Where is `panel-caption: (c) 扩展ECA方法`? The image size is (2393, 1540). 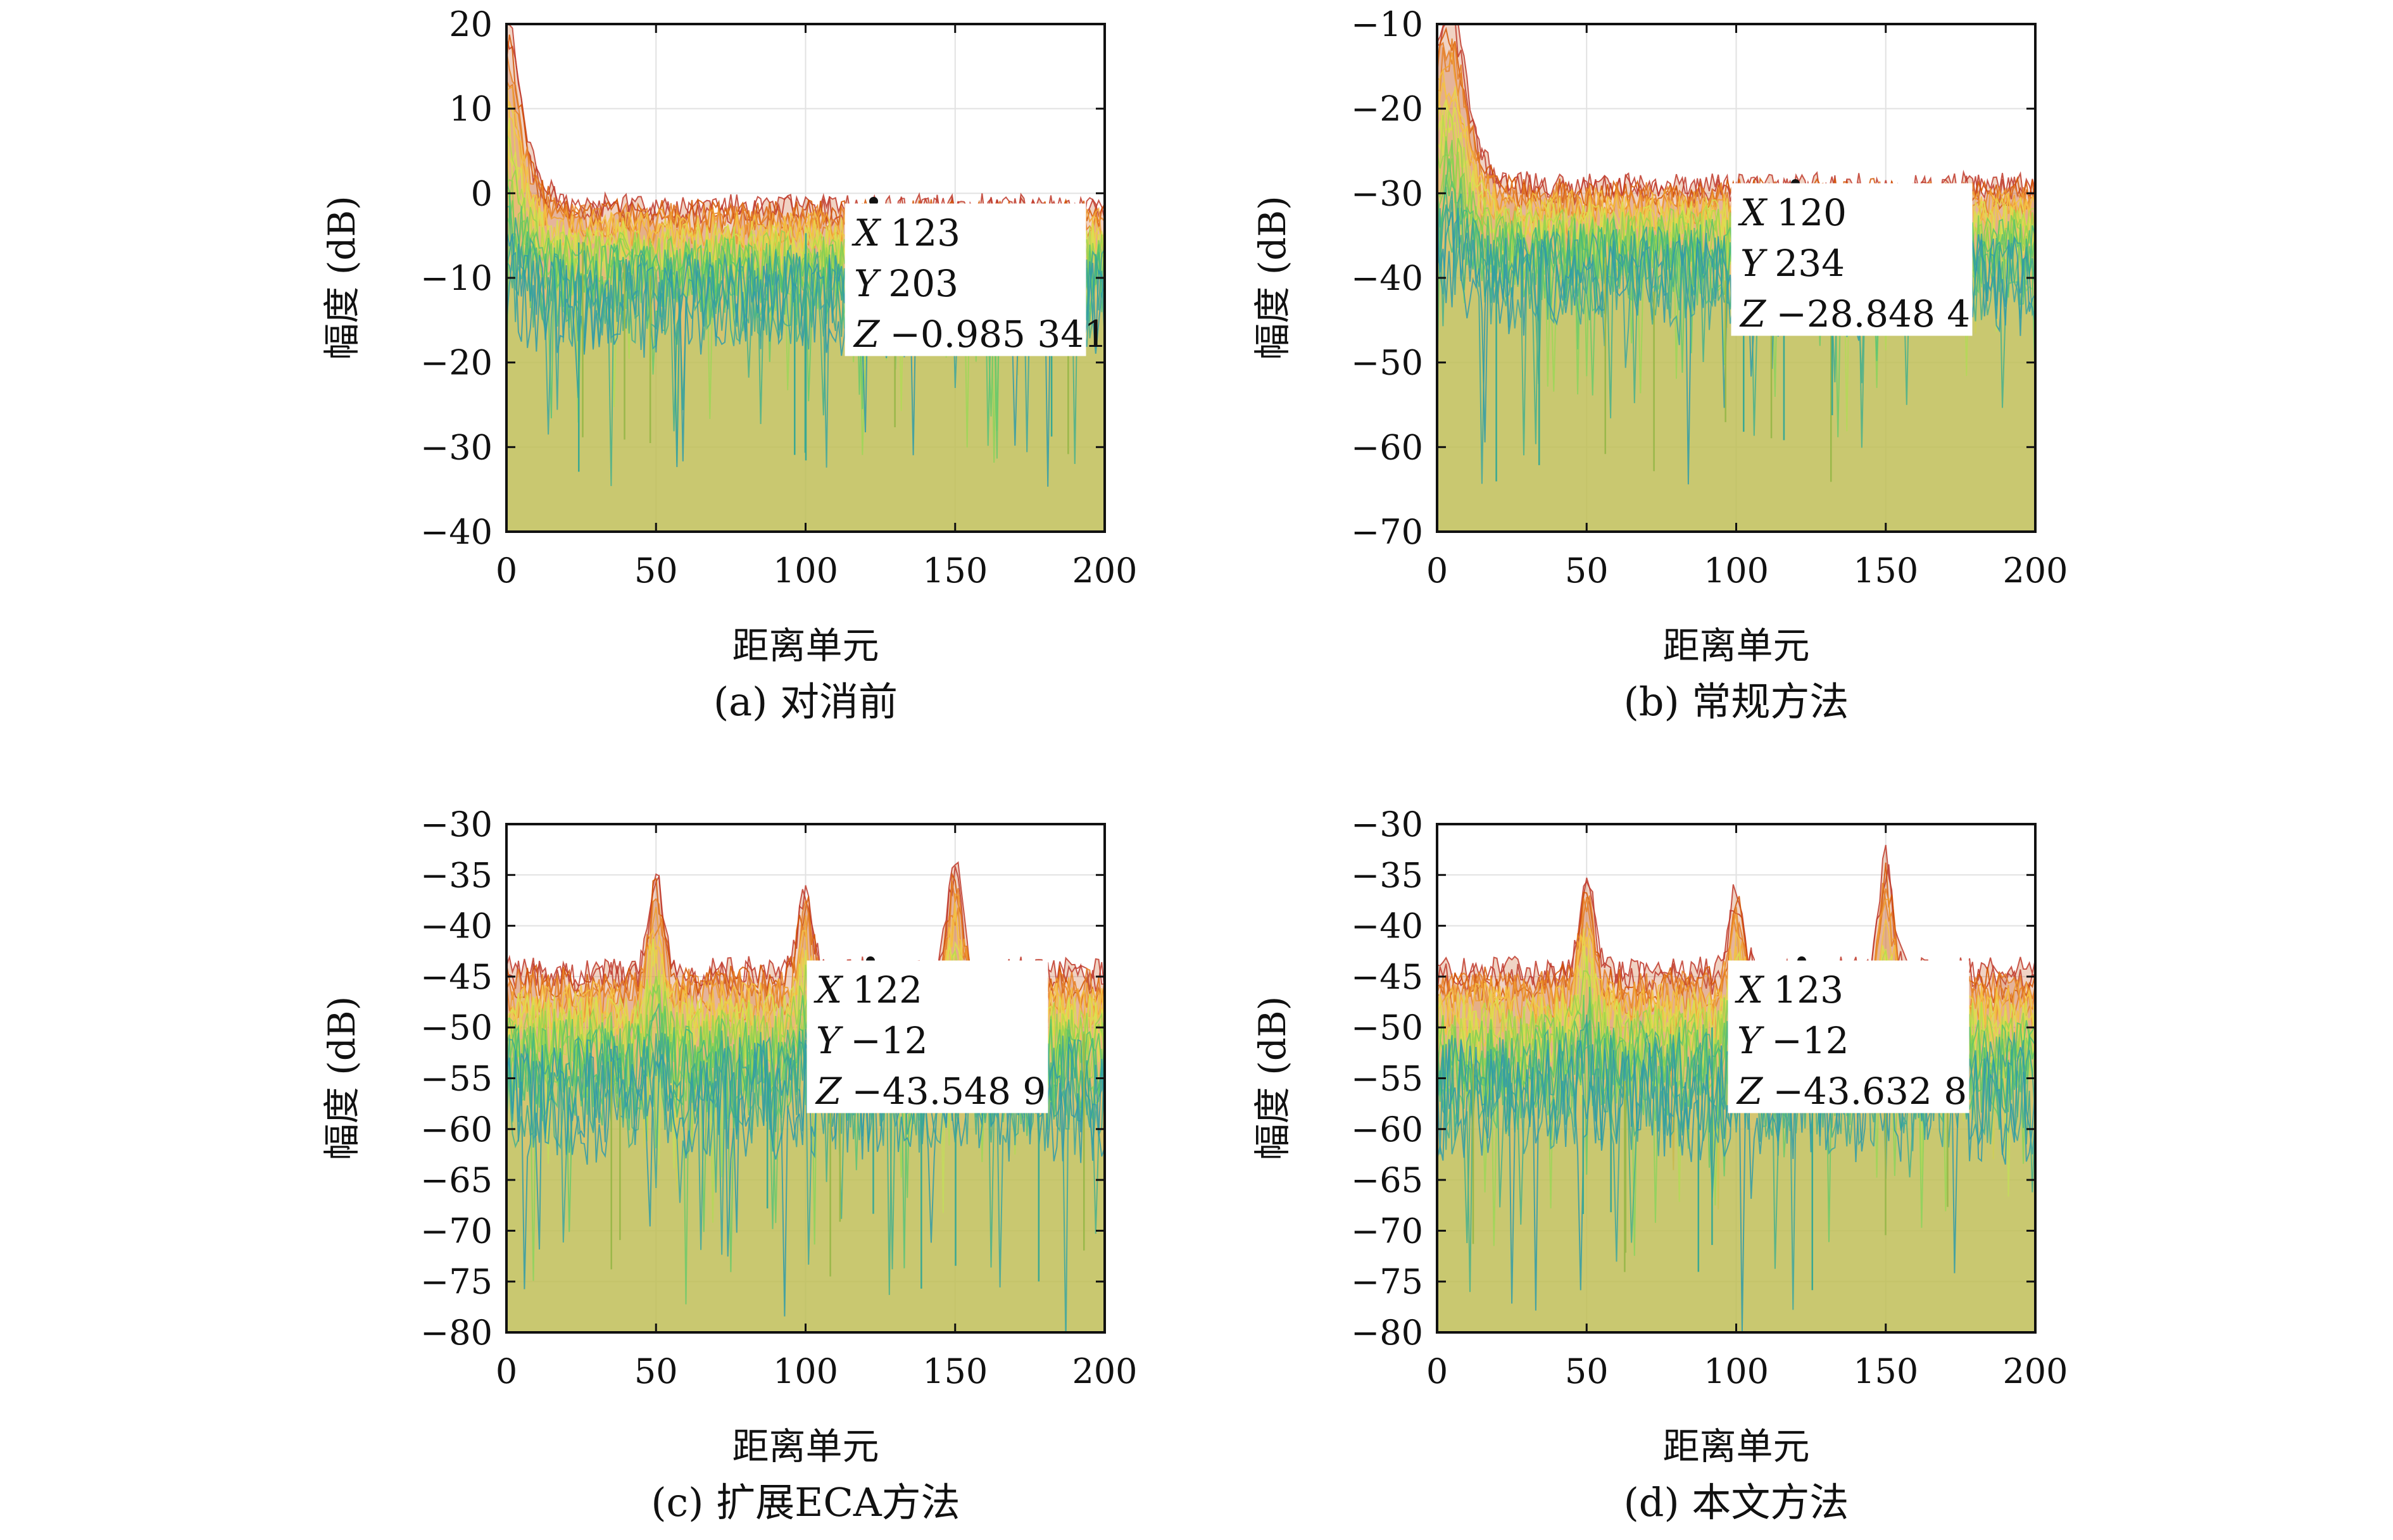 panel-caption: (c) 扩展ECA方法 is located at coordinates (806, 1502).